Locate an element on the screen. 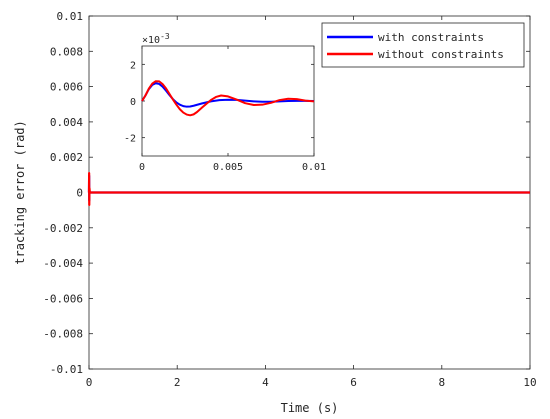 The width and height of the screenshot is (550, 419). inset-series-without-constraints is located at coordinates (228, 98).